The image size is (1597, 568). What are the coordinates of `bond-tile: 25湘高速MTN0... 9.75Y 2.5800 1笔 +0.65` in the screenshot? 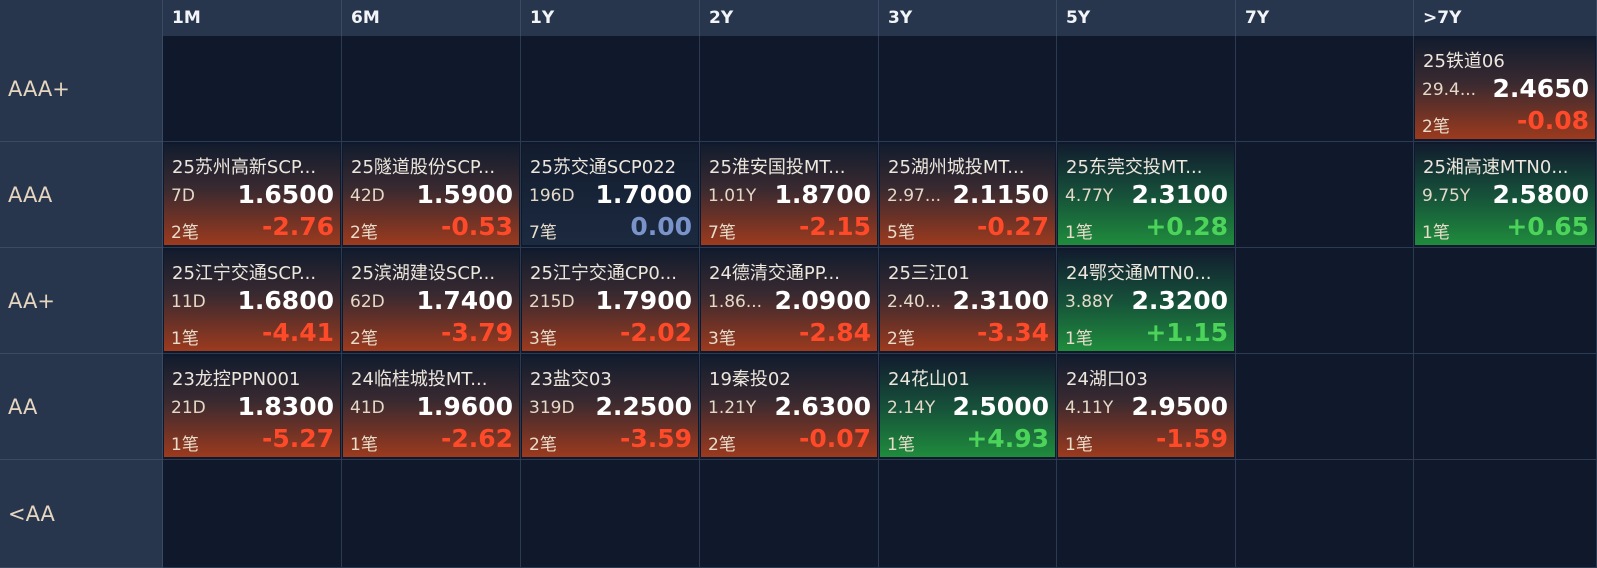 It's located at (1505, 194).